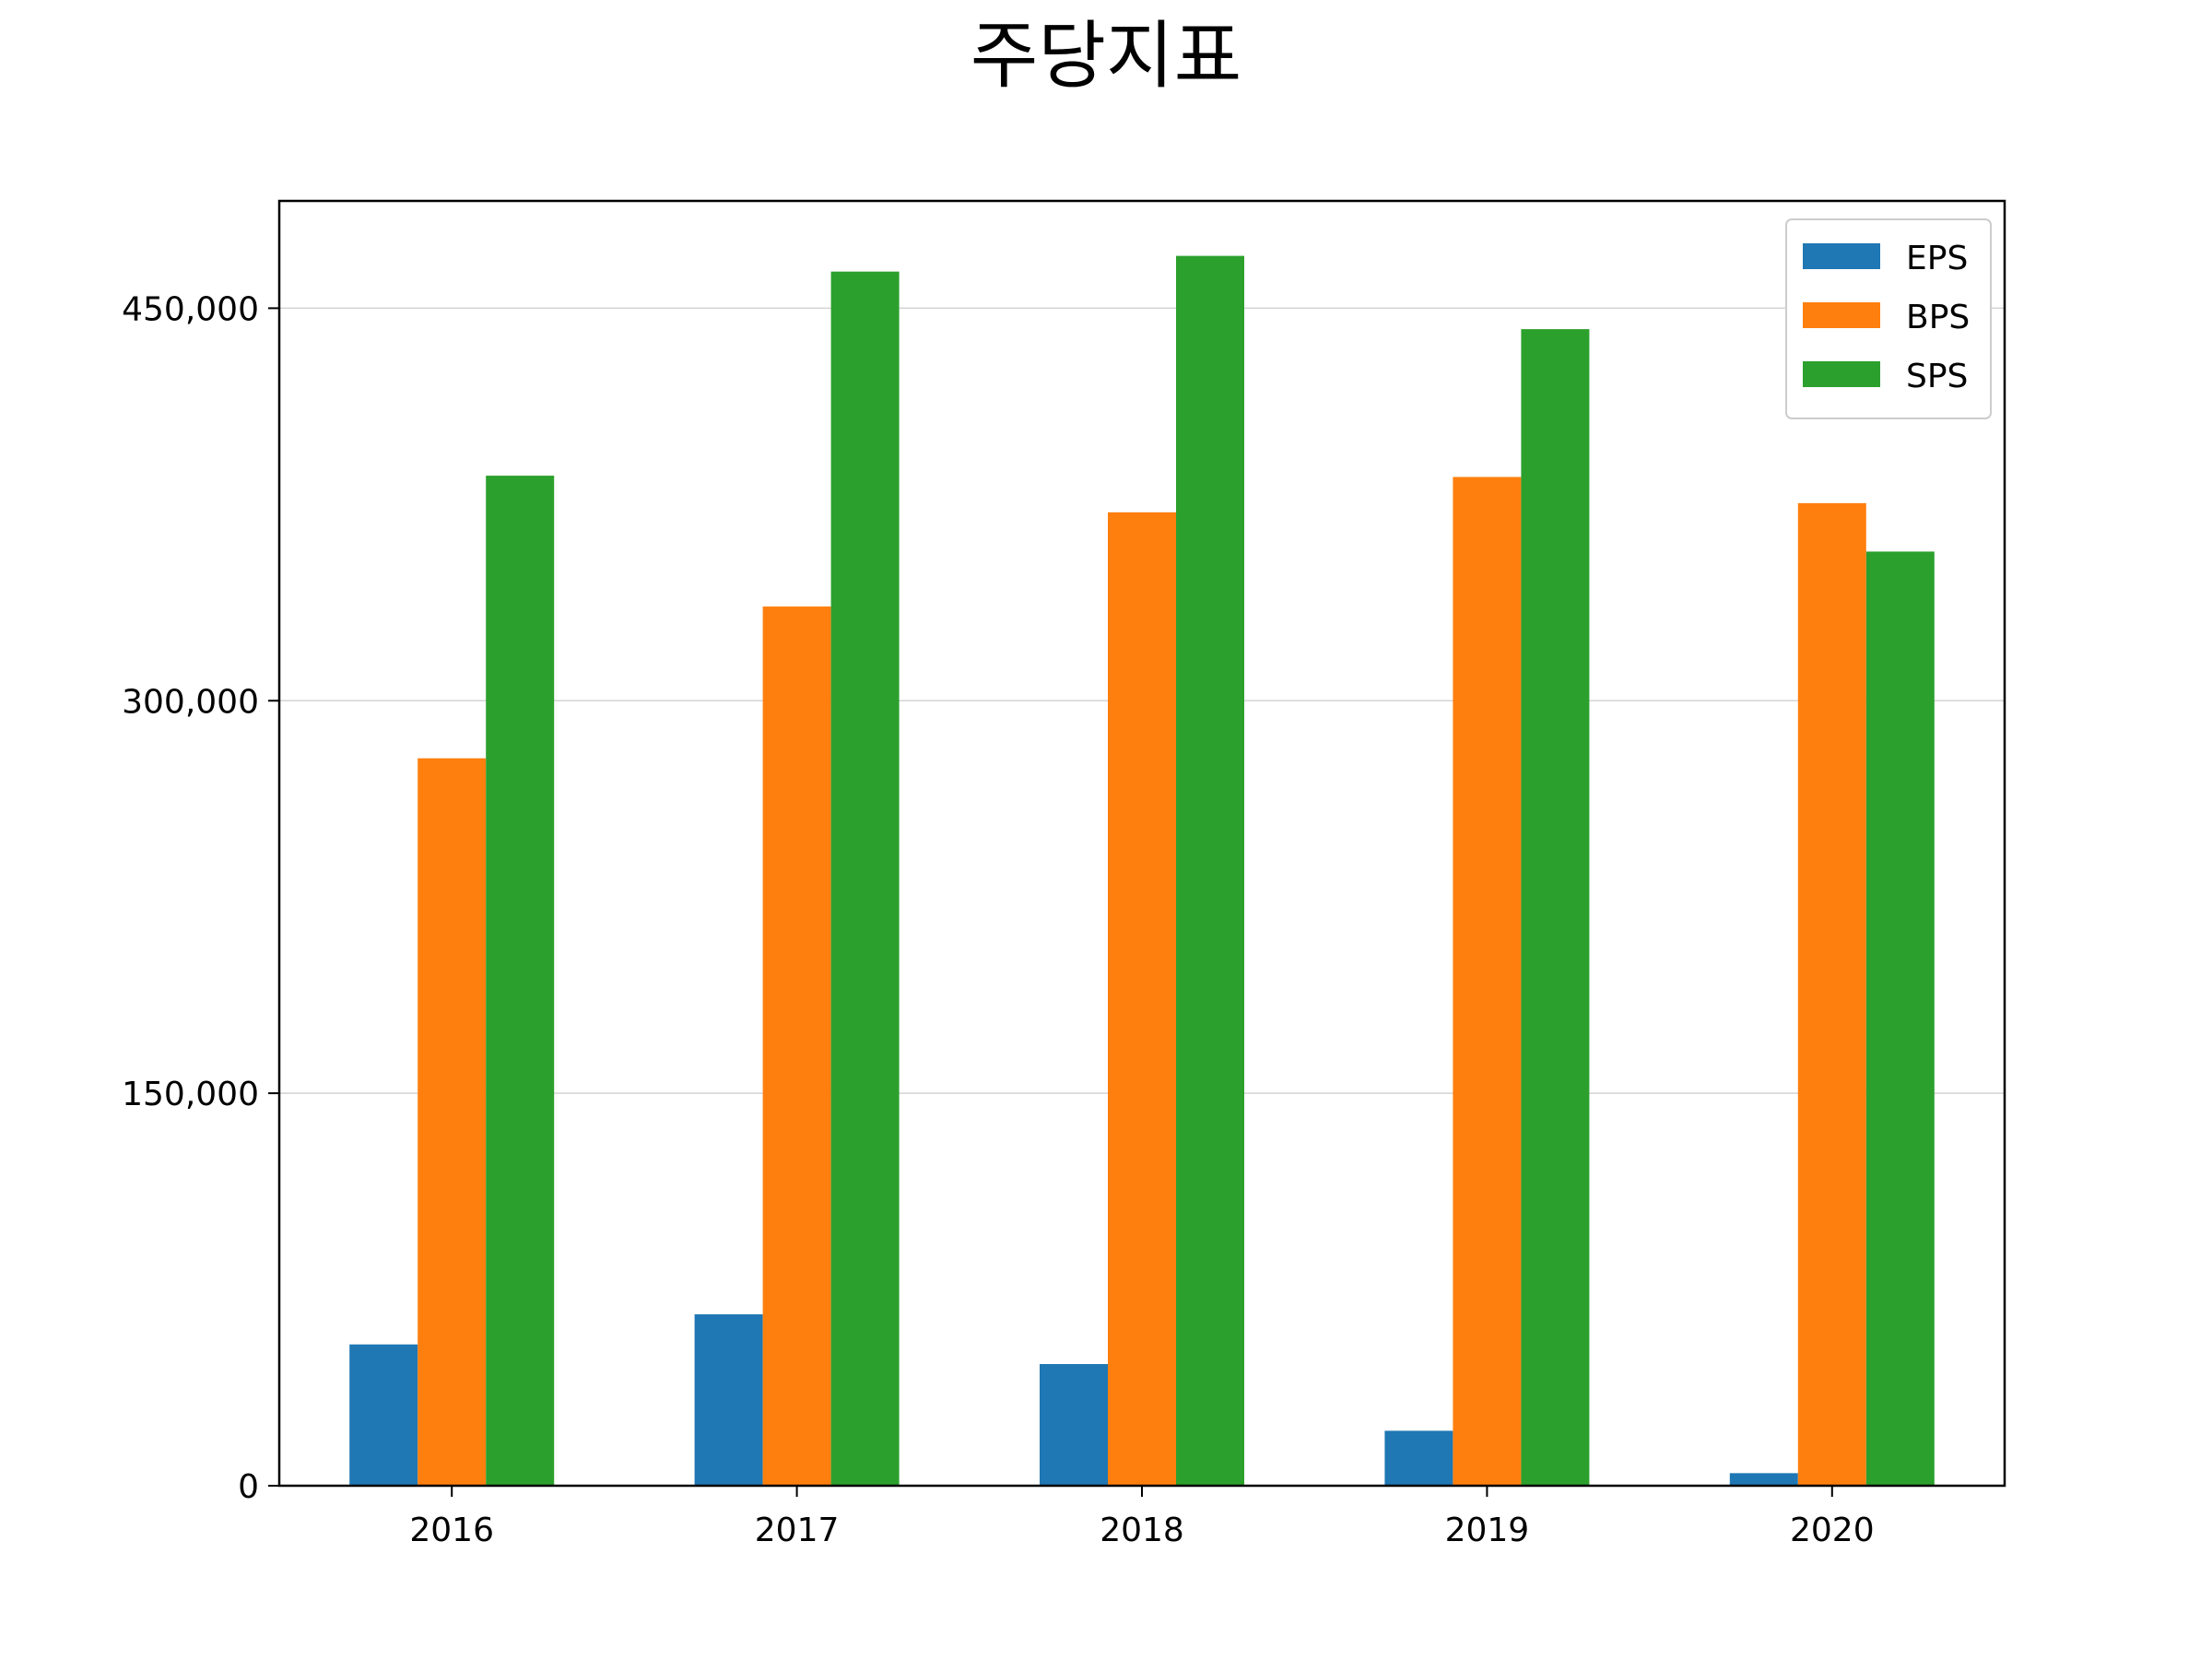 Image resolution: width=2212 pixels, height=1659 pixels. Describe the element at coordinates (1763, 1479) in the screenshot. I see `bar-eps-2020` at that location.